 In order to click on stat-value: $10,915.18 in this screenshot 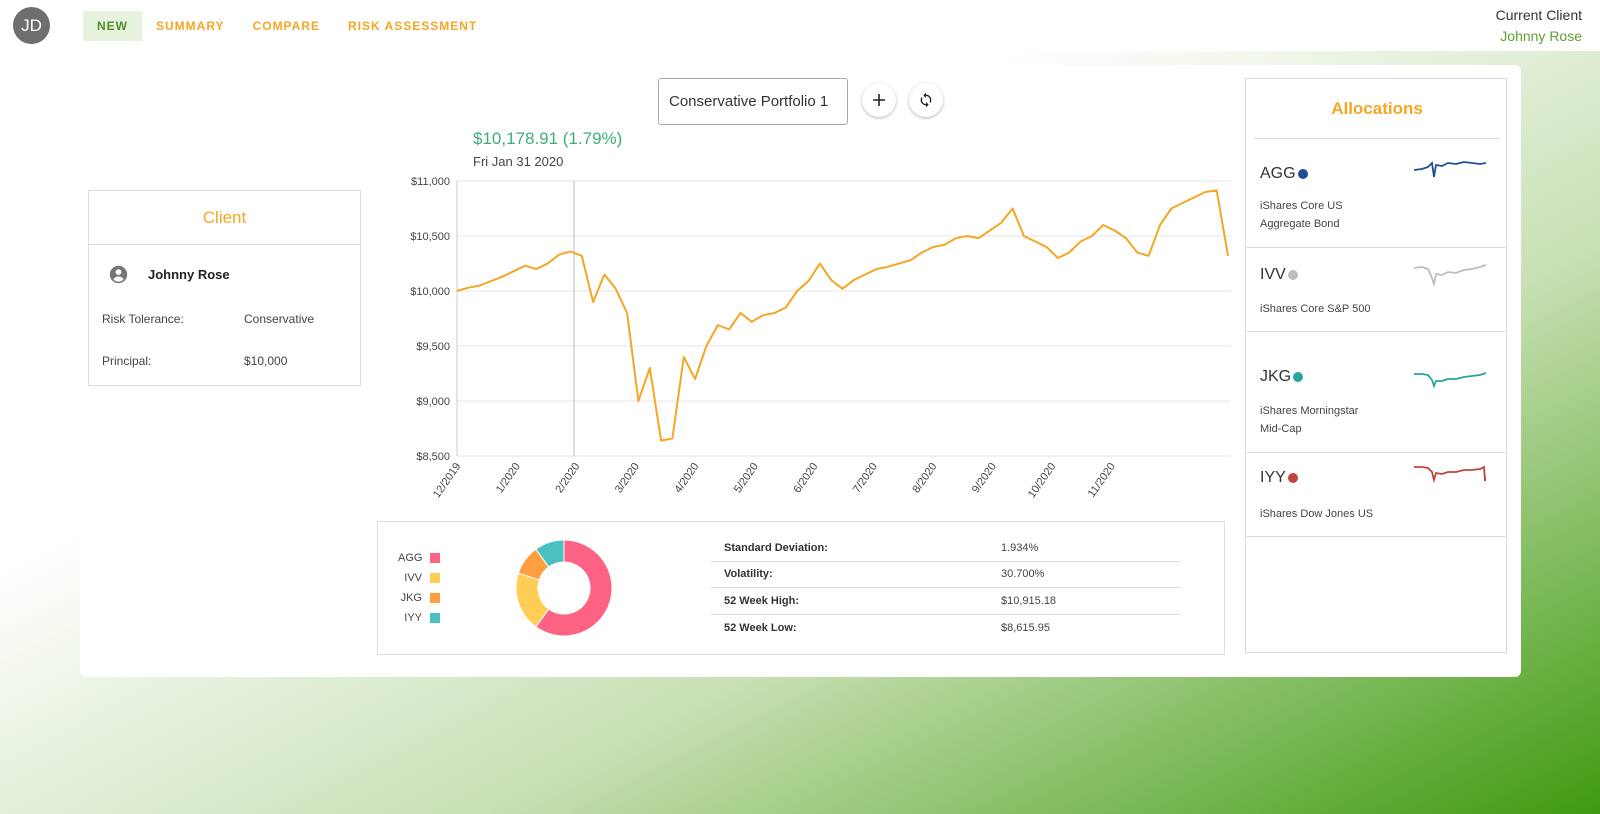, I will do `click(1029, 600)`.